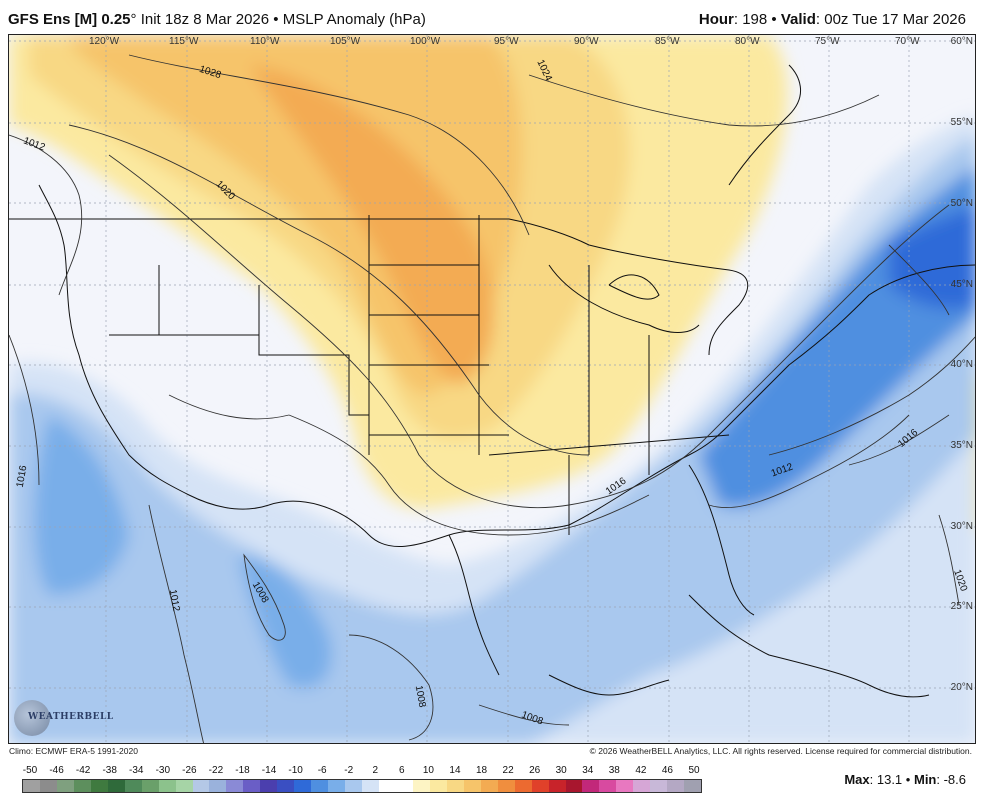 The image size is (984, 808). I want to click on colorbar-tick-label: 18, so click(481, 770).